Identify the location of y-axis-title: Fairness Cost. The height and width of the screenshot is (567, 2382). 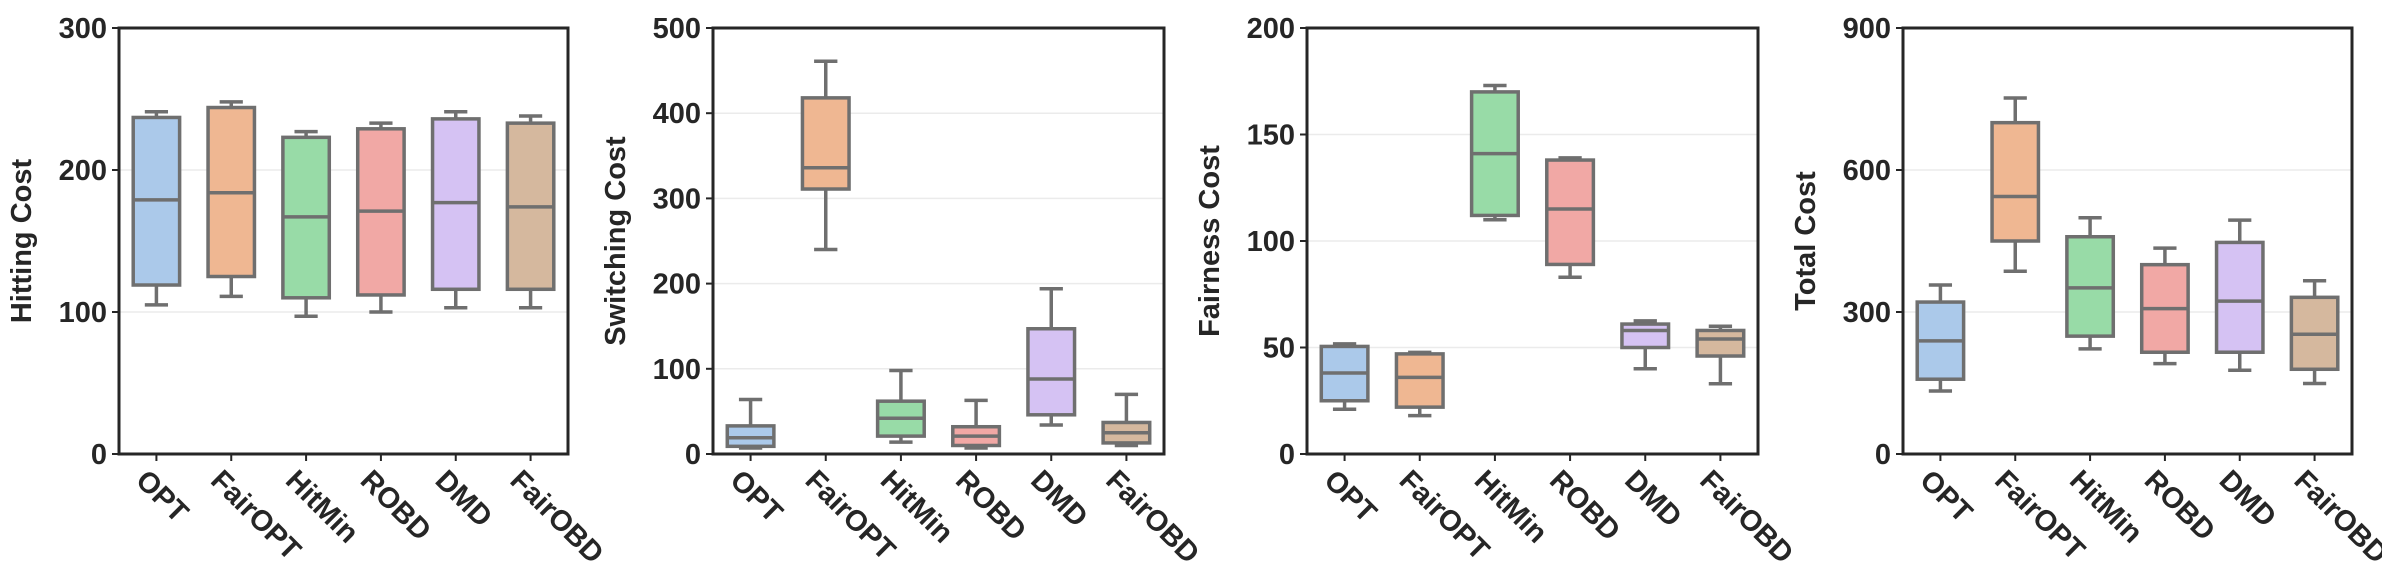
(1210, 241).